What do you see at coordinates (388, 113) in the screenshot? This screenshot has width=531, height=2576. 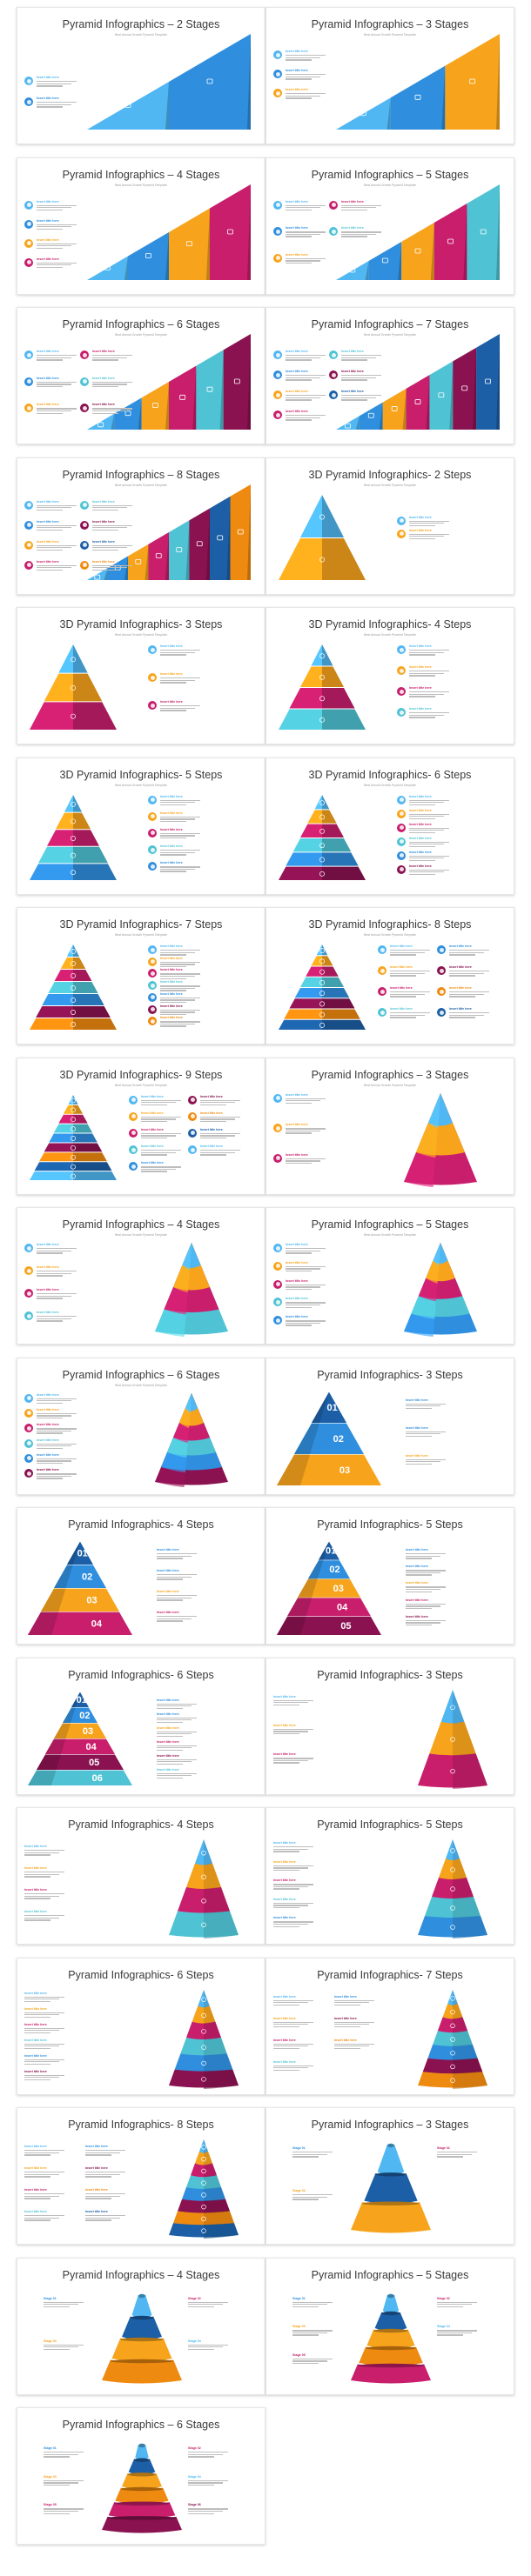 I see `slope-segment-shadow` at bounding box center [388, 113].